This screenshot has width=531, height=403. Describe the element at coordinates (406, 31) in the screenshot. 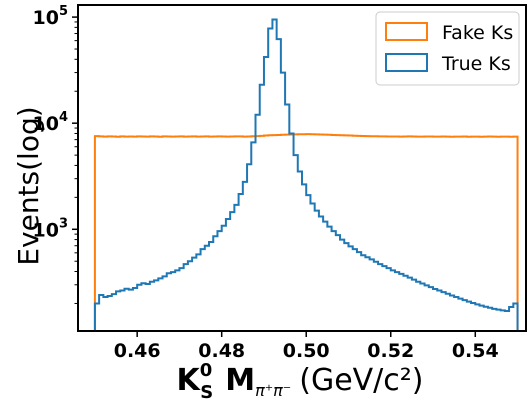

I see `legend-swatch-fake-ks` at that location.